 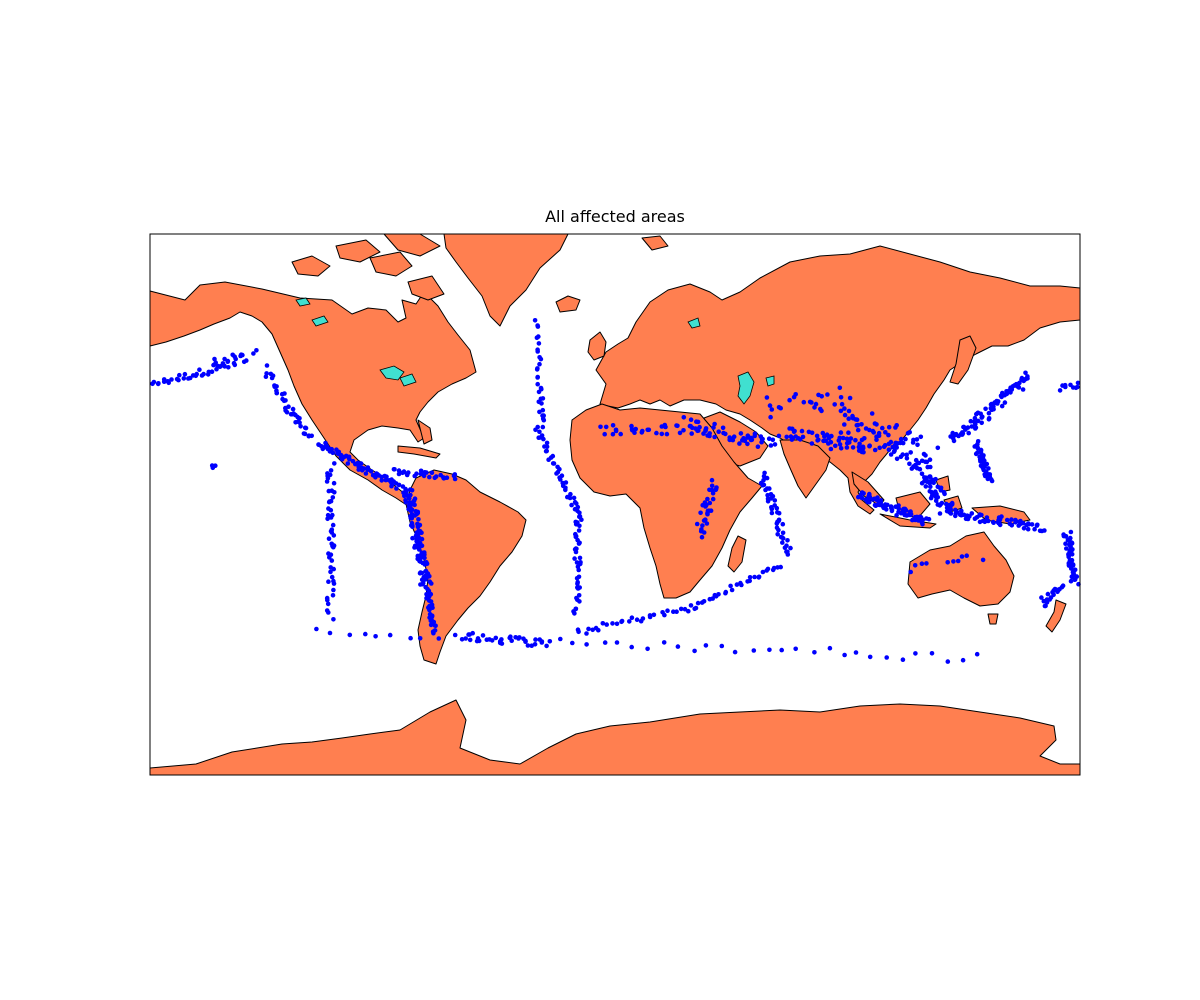 I want to click on land-cuba, so click(x=419, y=452).